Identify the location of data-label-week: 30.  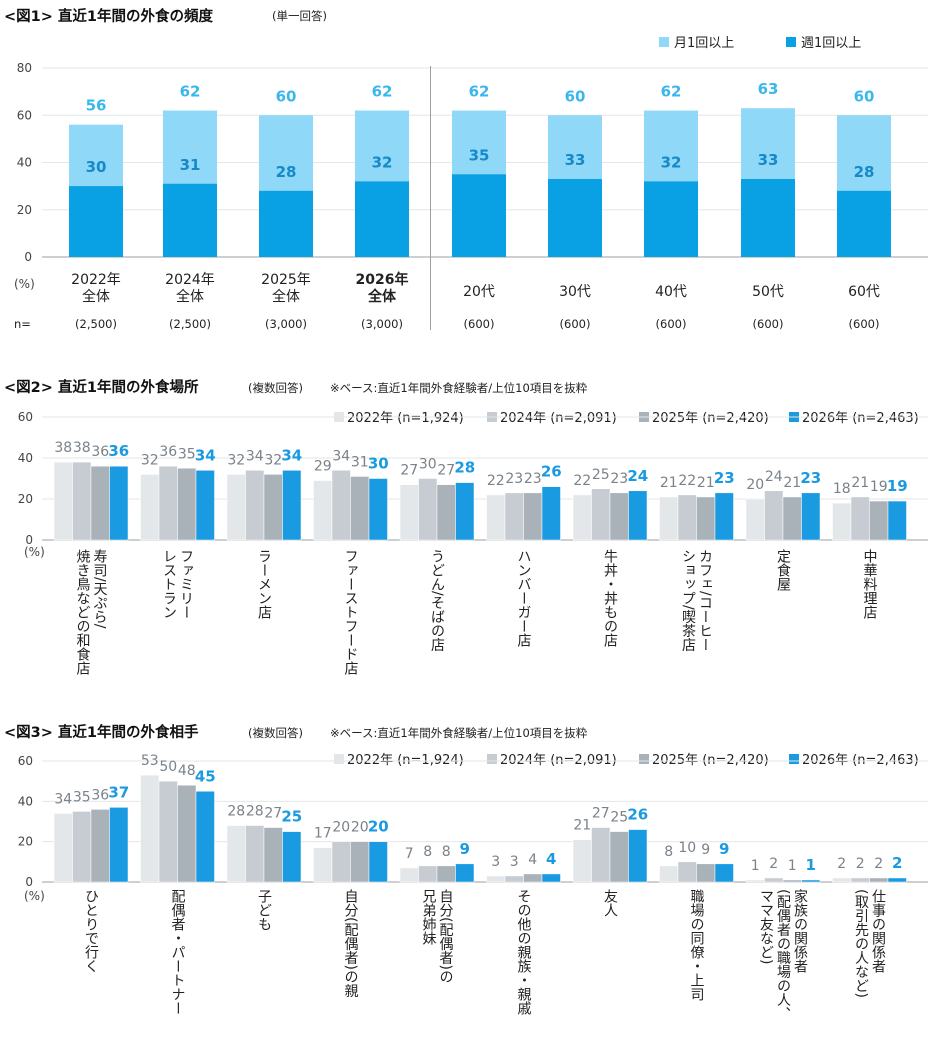
(96, 167).